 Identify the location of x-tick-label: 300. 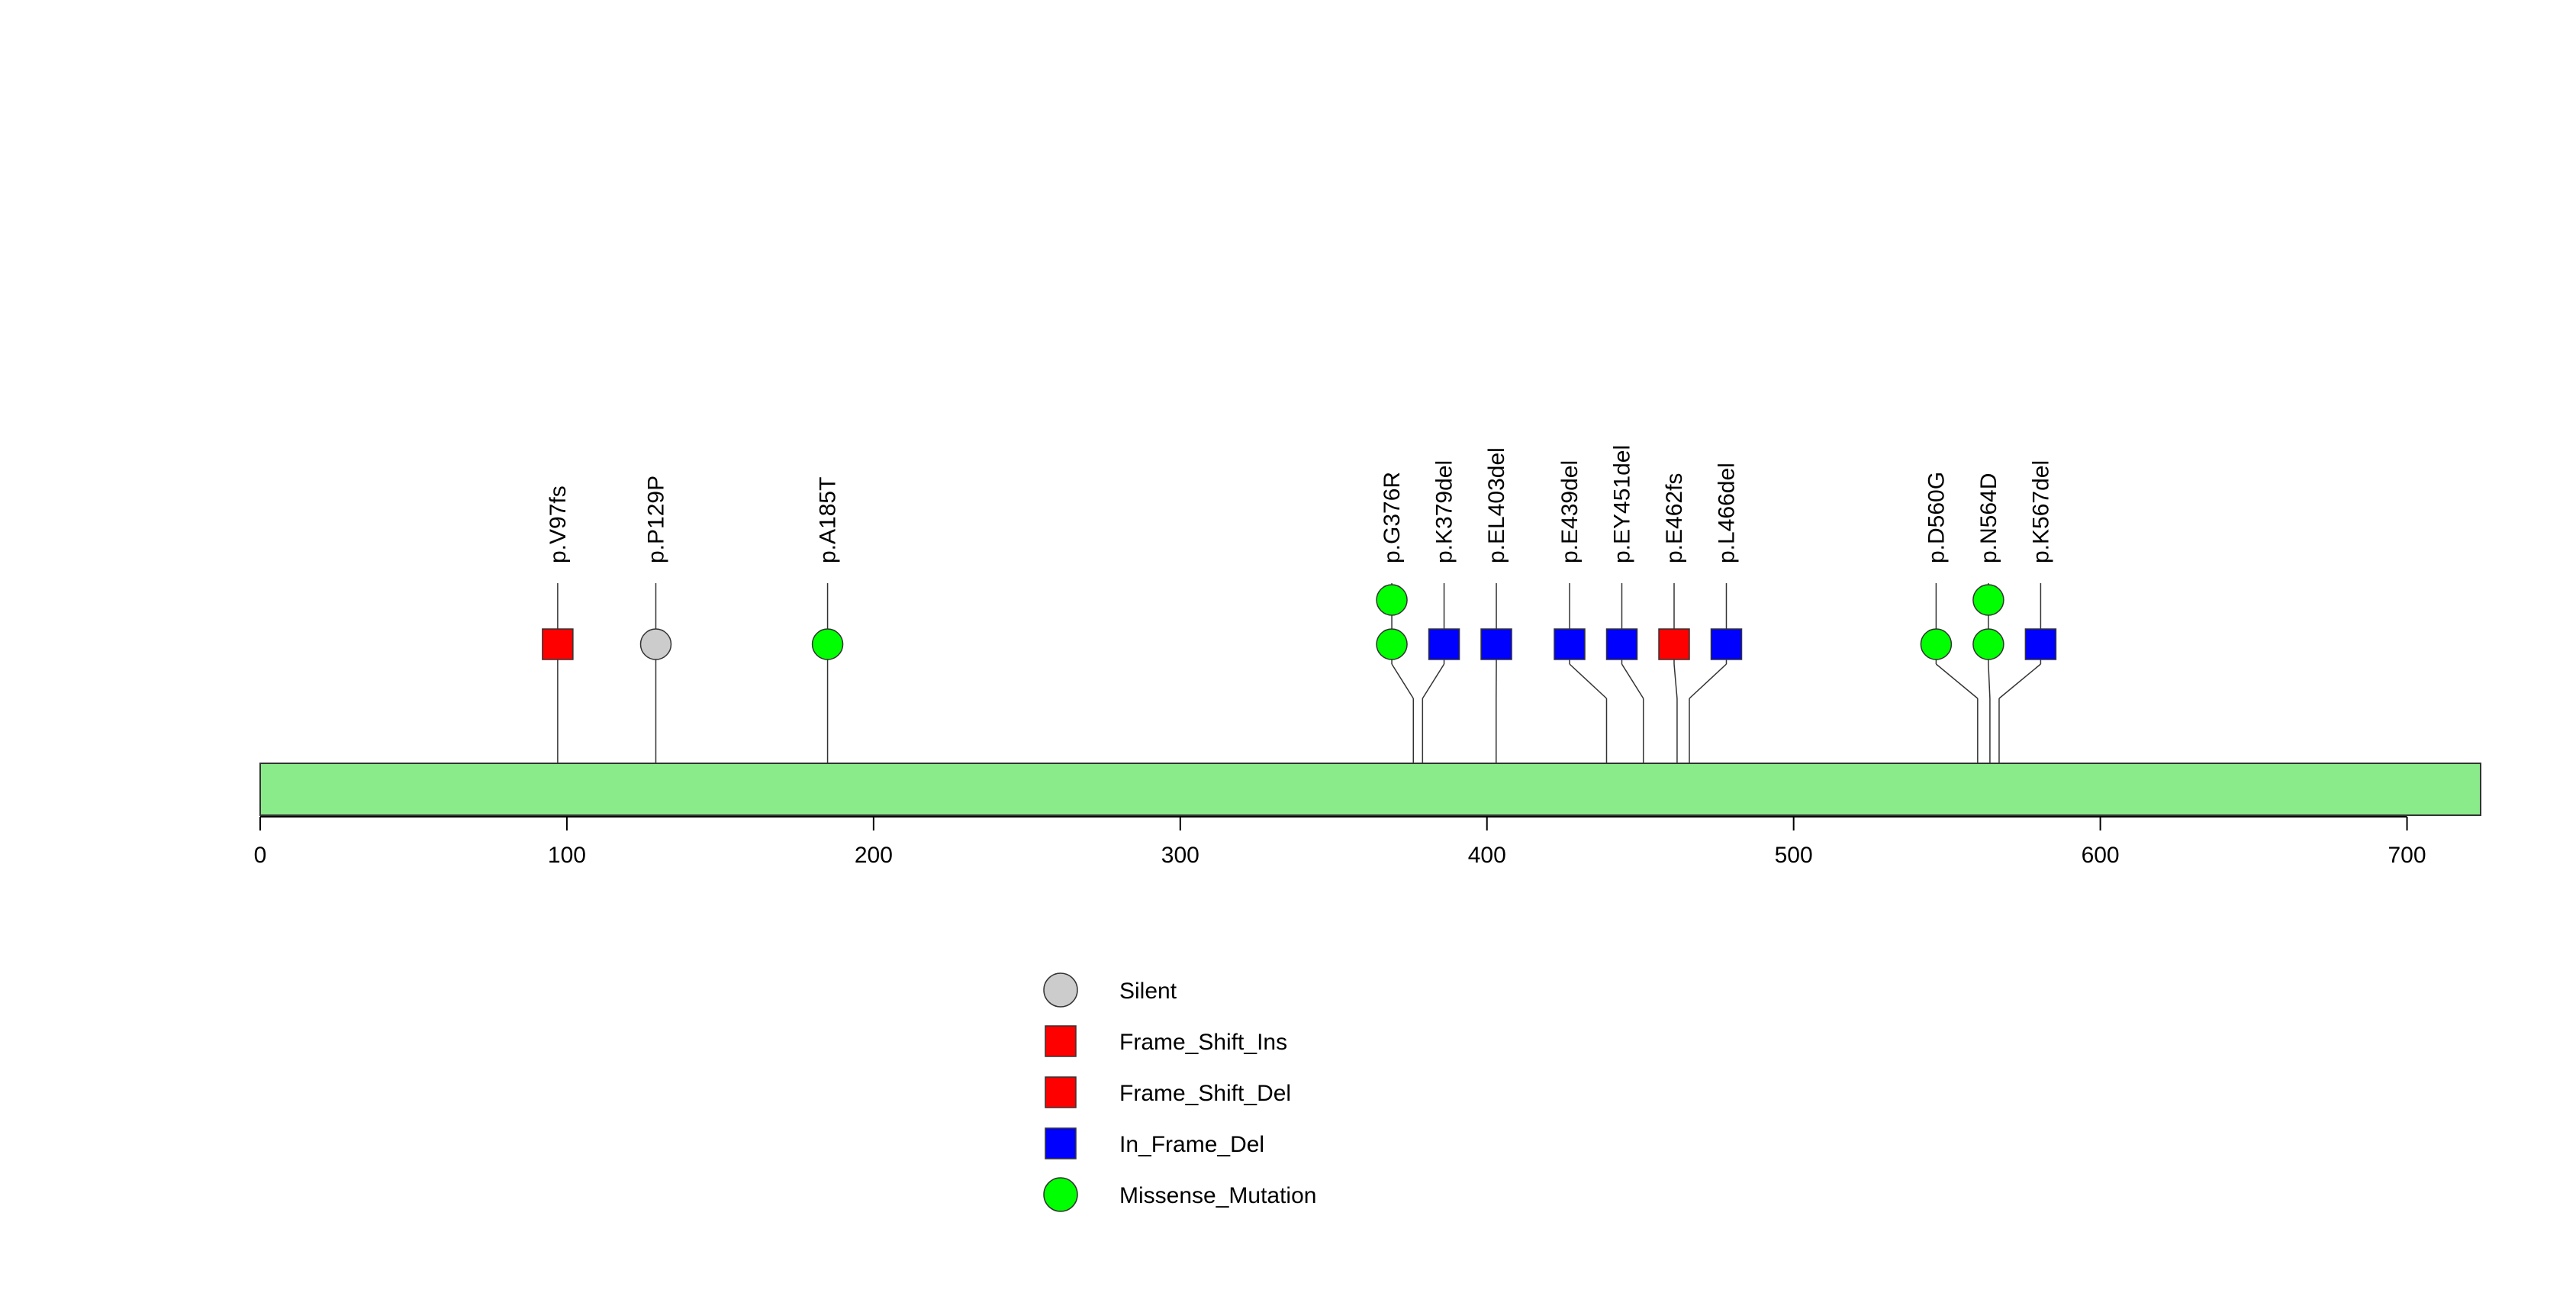
(1180, 856).